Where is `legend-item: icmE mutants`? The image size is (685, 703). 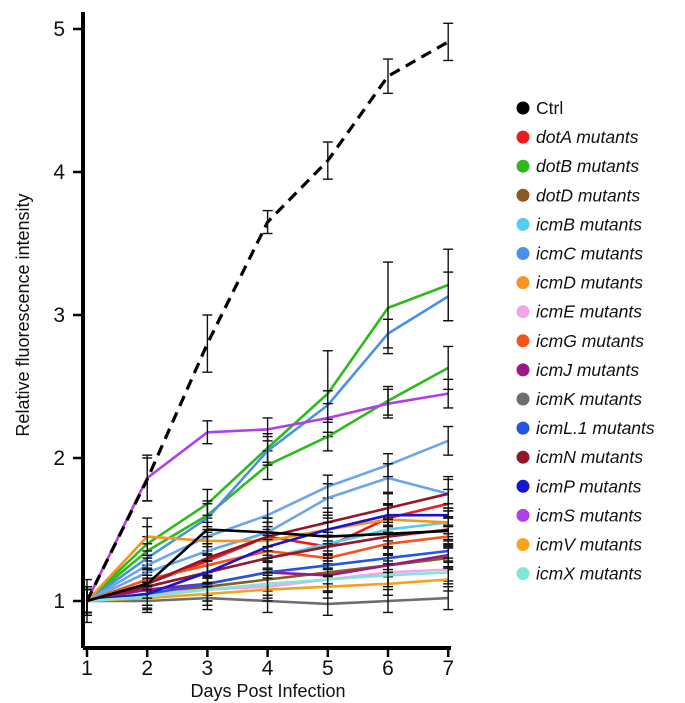 legend-item: icmE mutants is located at coordinates (579, 312).